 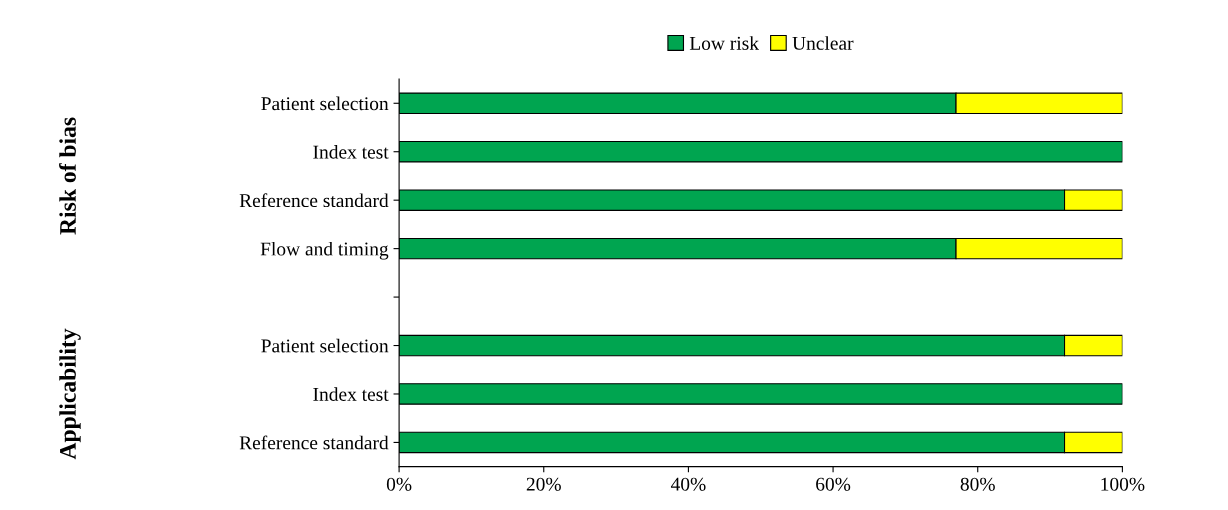 I want to click on y-tick-label: Flow and timing, so click(x=324, y=250).